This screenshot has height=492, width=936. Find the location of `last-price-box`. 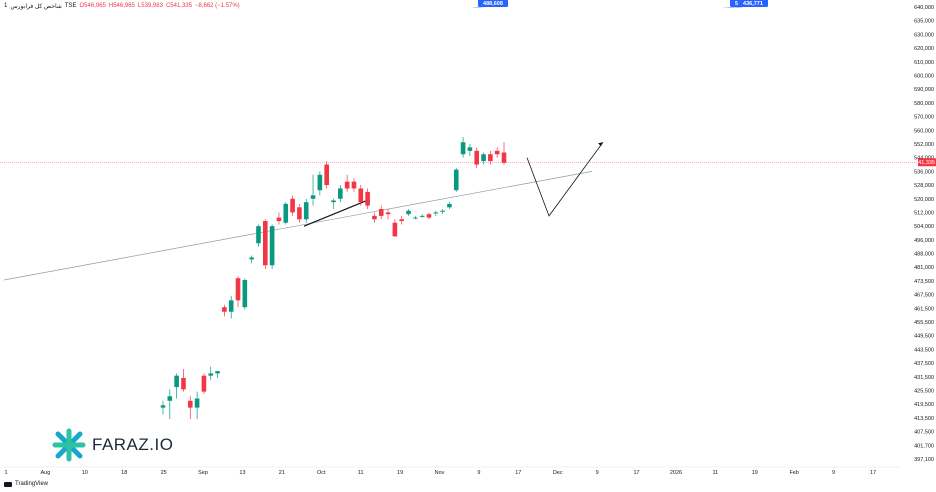

last-price-box is located at coordinates (927, 162).